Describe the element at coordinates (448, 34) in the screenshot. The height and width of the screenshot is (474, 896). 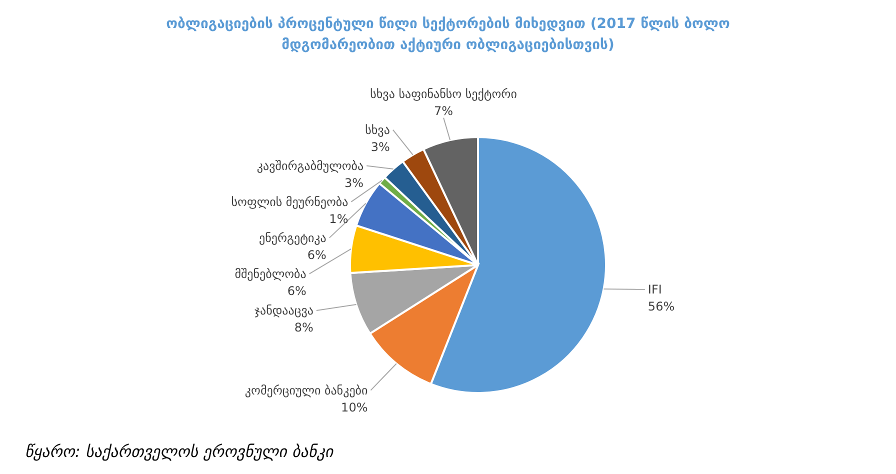
I see `chart-title: ობლიგაციების პროცენტული წილი სექტორების მიხედვით (2017 წლის ბოლო მდგომარეობით აქტიური ობლიგაციებისთვის)` at that location.